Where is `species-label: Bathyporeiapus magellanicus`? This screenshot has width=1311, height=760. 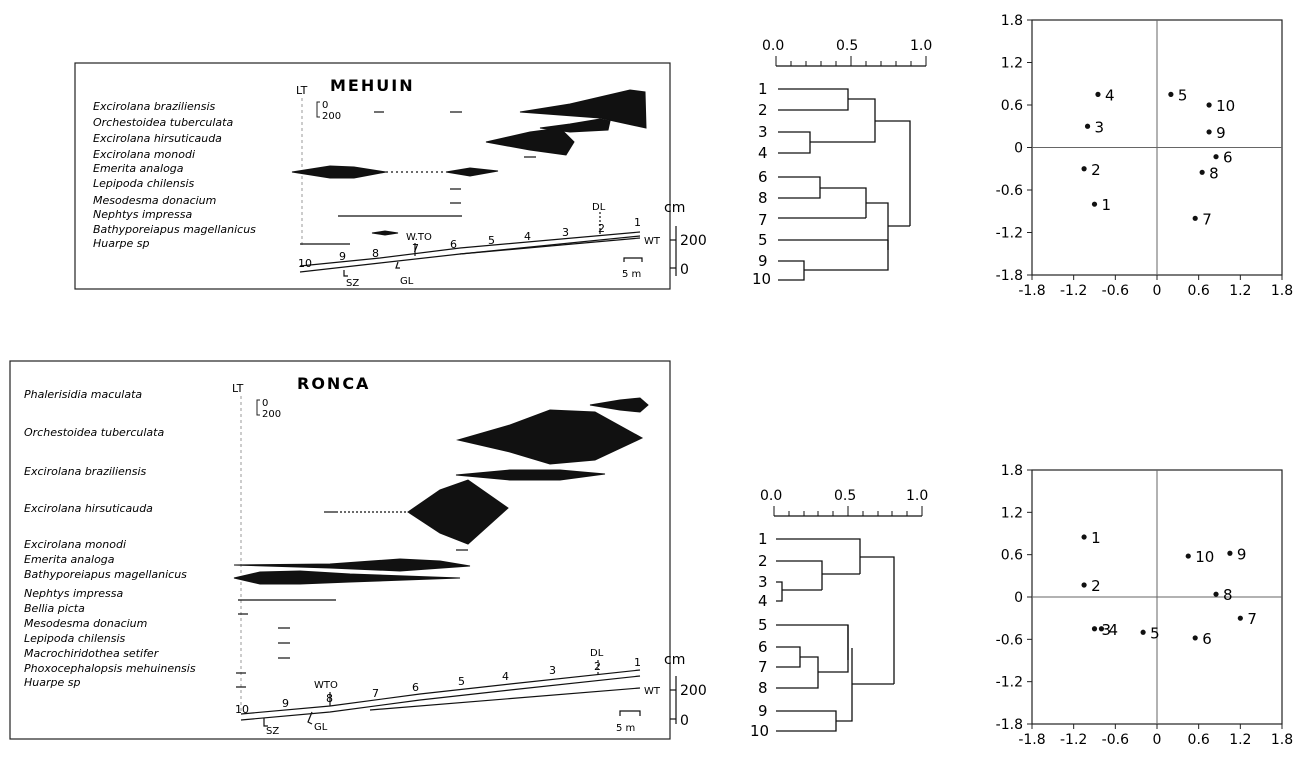
species-label: Bathyporeiapus magellanicus is located at coordinates (105, 574).